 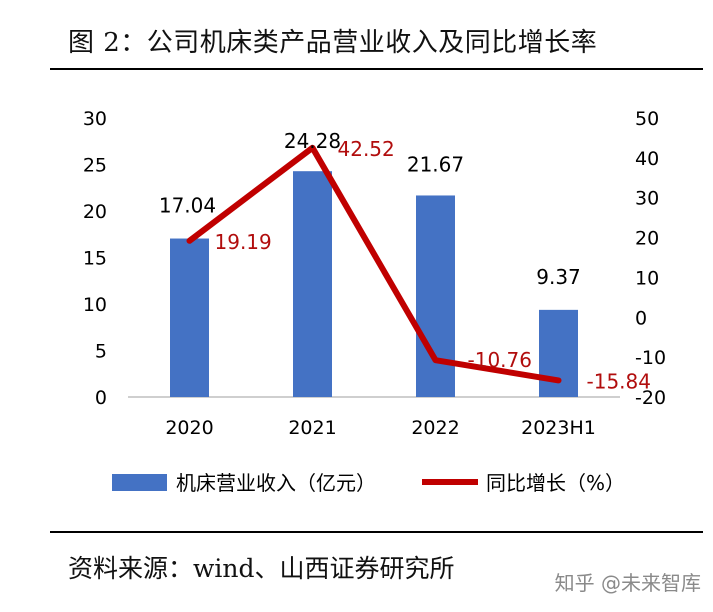 I want to click on left-tick-label: 0, so click(x=101, y=398).